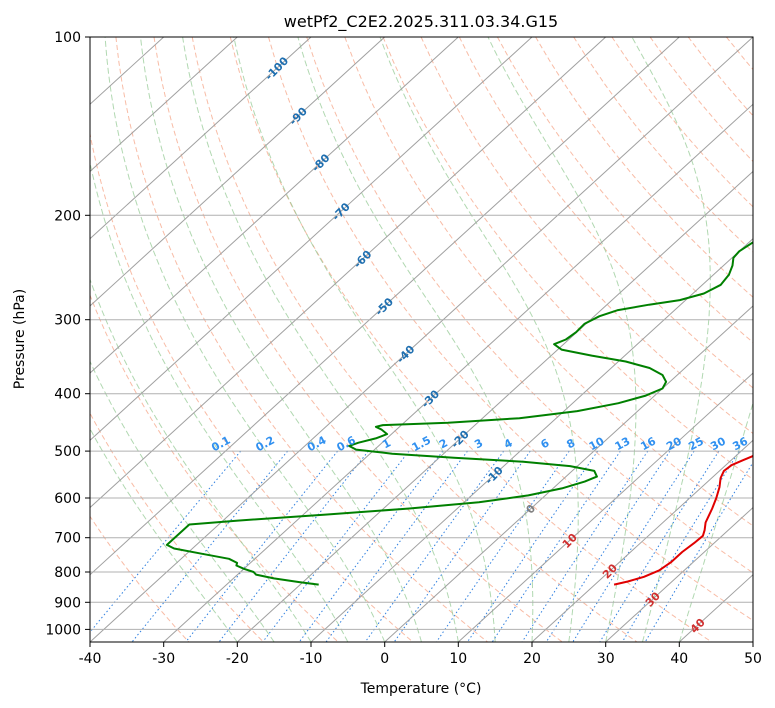 This screenshot has height=708, width=775. What do you see at coordinates (163, 659) in the screenshot?
I see `x-tick-label: -30` at bounding box center [163, 659].